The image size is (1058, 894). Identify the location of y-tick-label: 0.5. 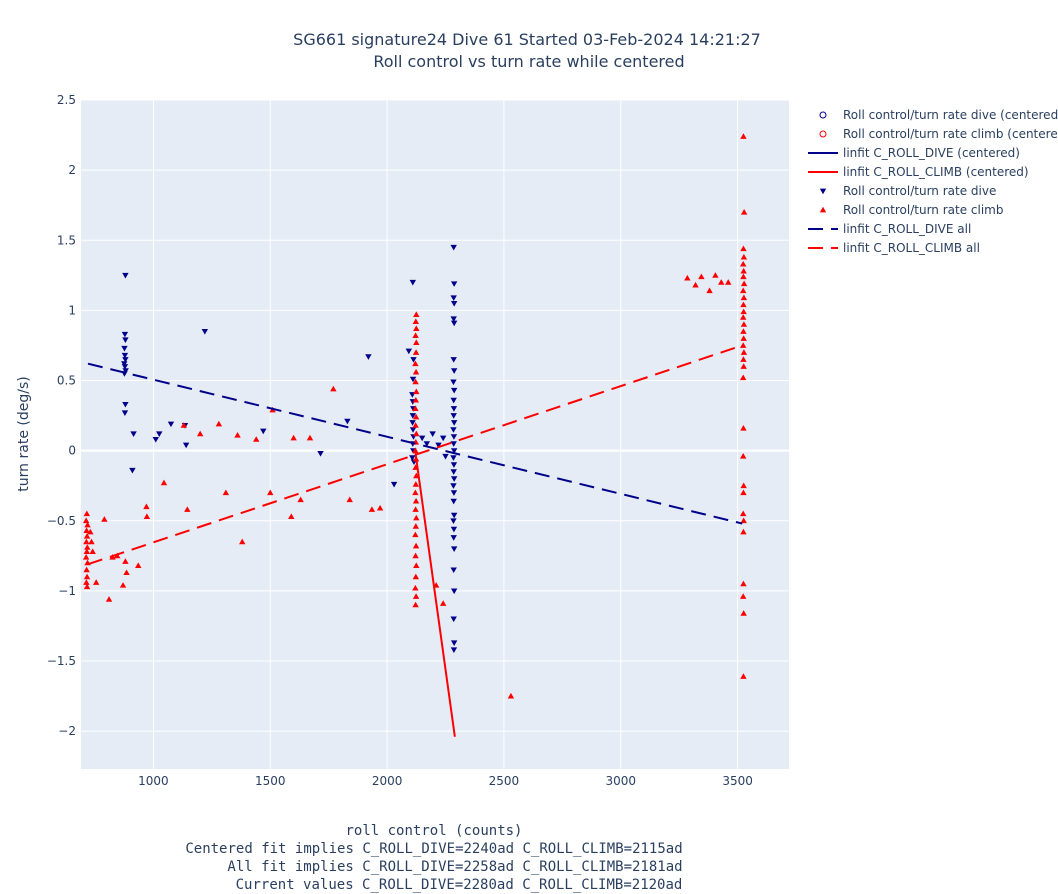
(66, 381).